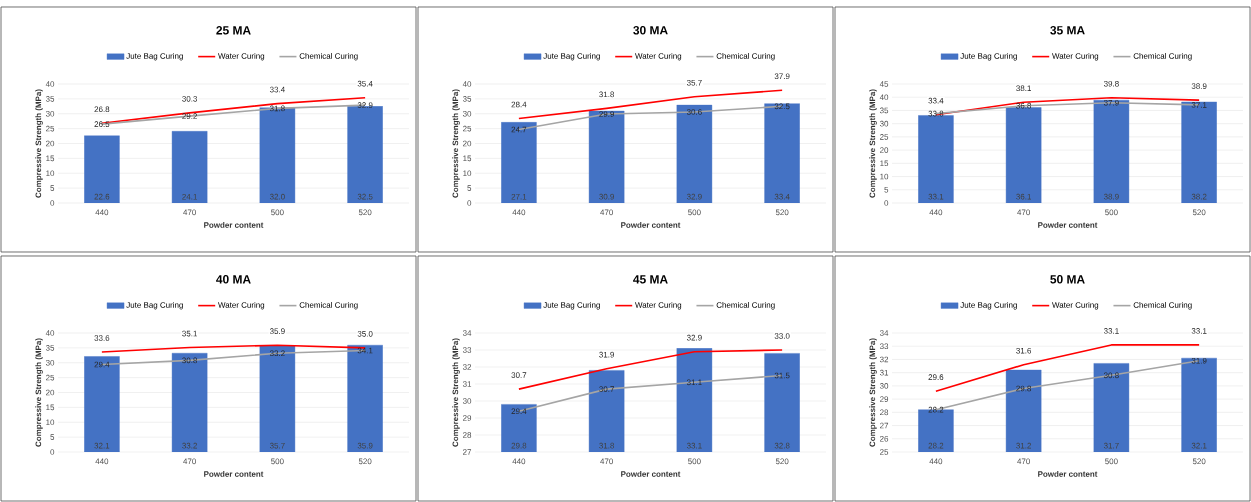 The height and width of the screenshot is (502, 1251). What do you see at coordinates (233, 279) in the screenshot?
I see `chart-title: 40 MA` at bounding box center [233, 279].